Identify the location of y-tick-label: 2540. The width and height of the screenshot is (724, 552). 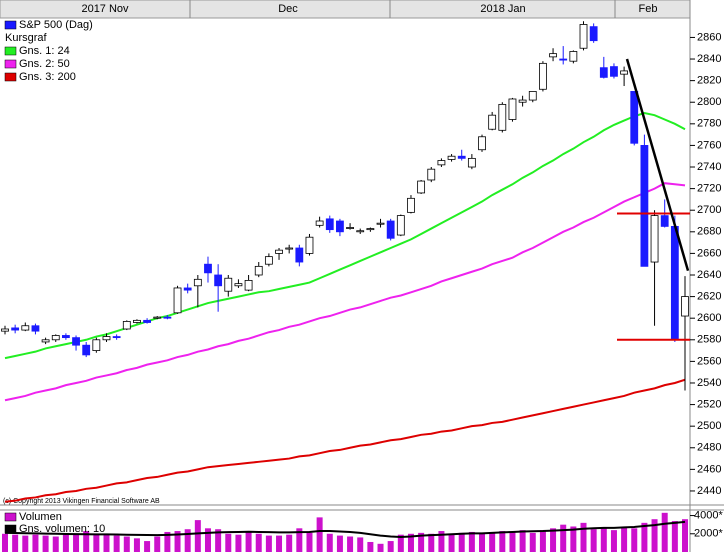
(709, 383).